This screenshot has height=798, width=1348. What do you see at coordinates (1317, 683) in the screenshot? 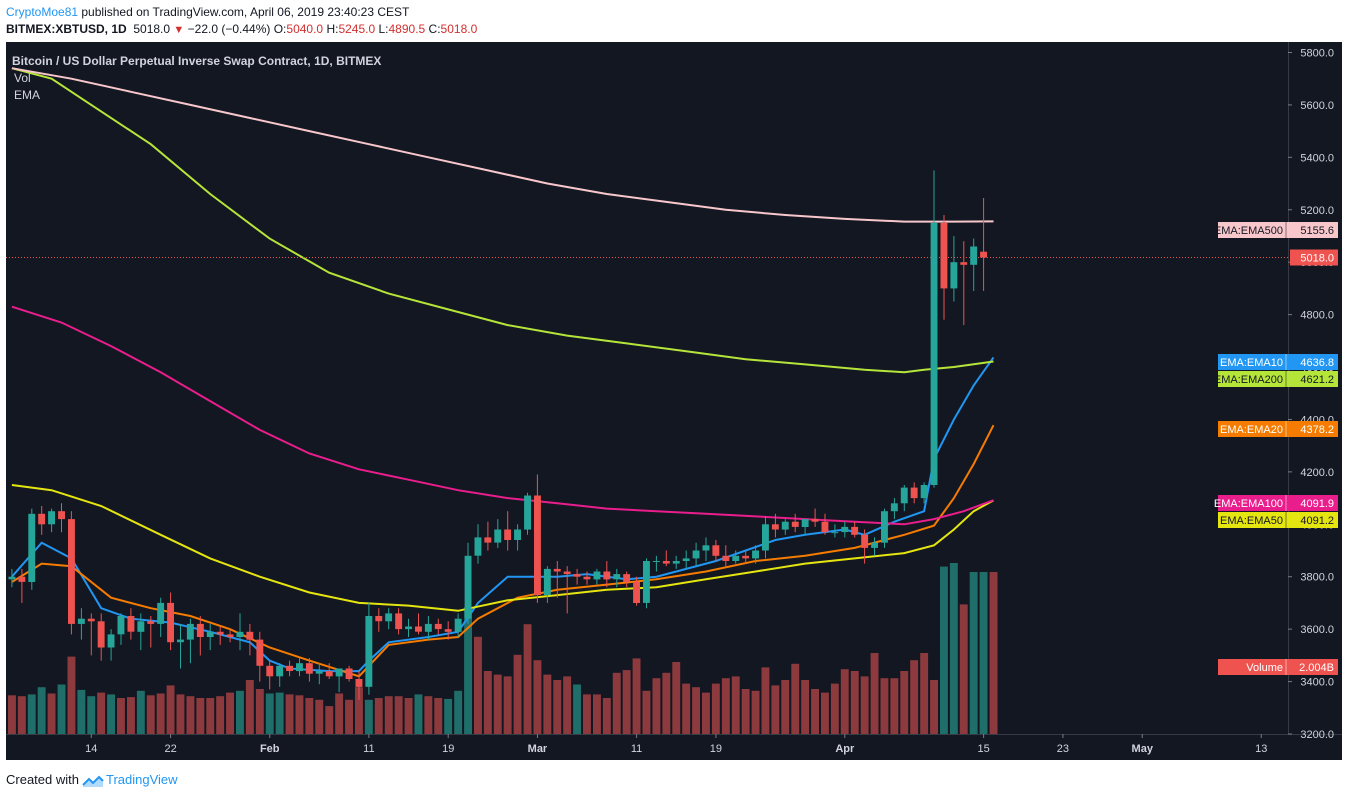
I see `price-tick-label: 3400.0` at bounding box center [1317, 683].